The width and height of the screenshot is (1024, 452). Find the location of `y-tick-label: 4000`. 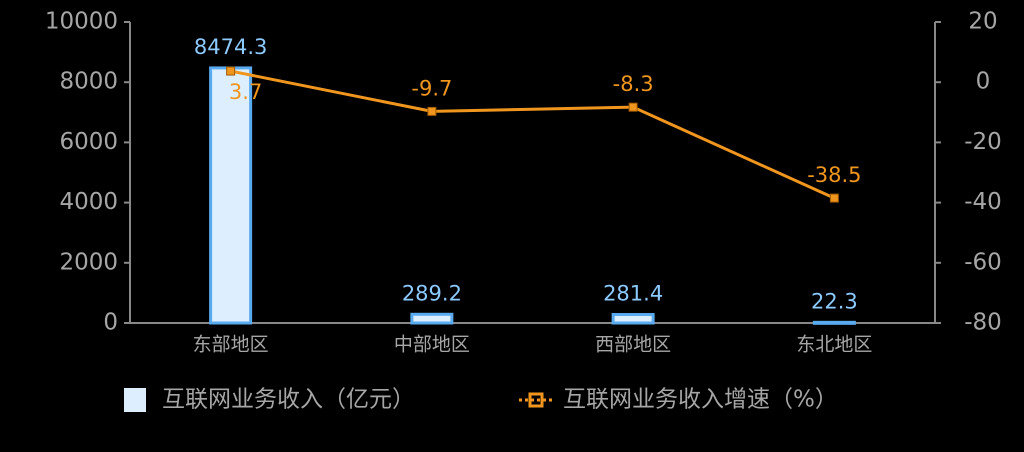

y-tick-label: 4000 is located at coordinates (88, 202).